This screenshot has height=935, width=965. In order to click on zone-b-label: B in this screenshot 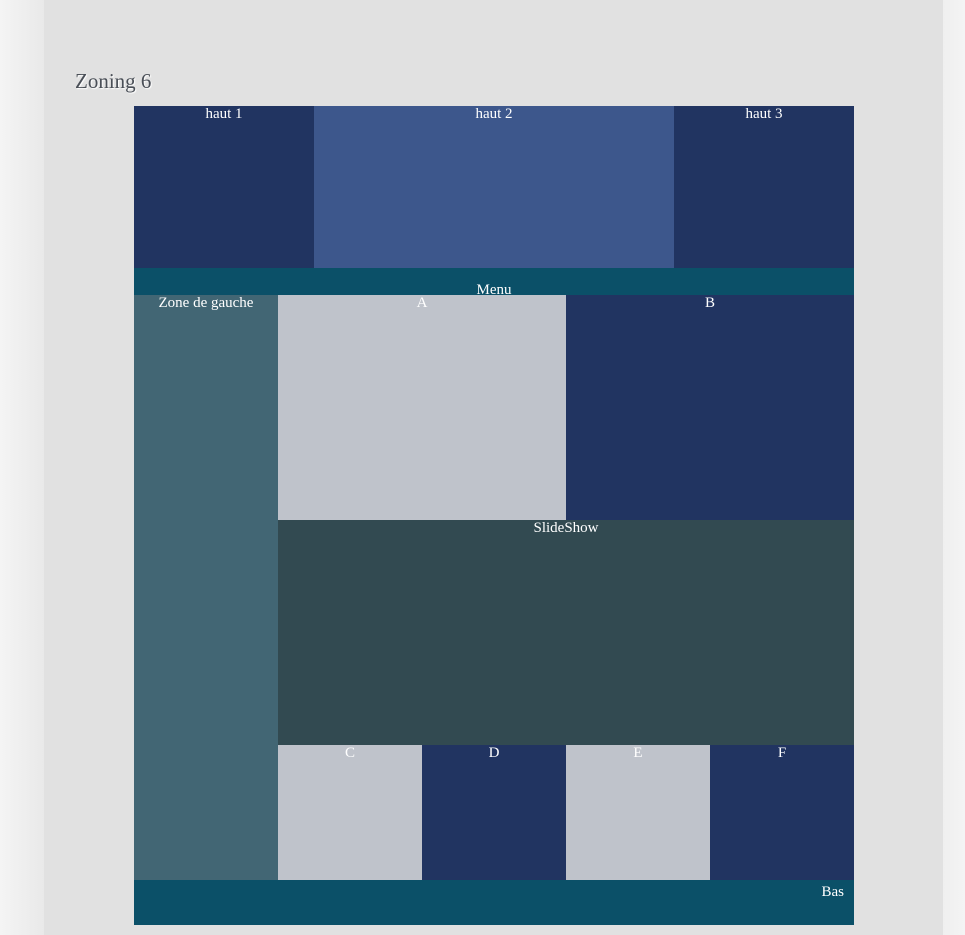, I will do `click(709, 303)`.